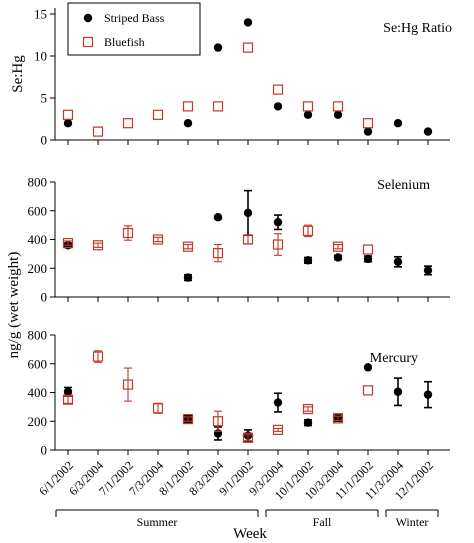  I want to click on season-bracket-fall: Fall, so click(322, 519).